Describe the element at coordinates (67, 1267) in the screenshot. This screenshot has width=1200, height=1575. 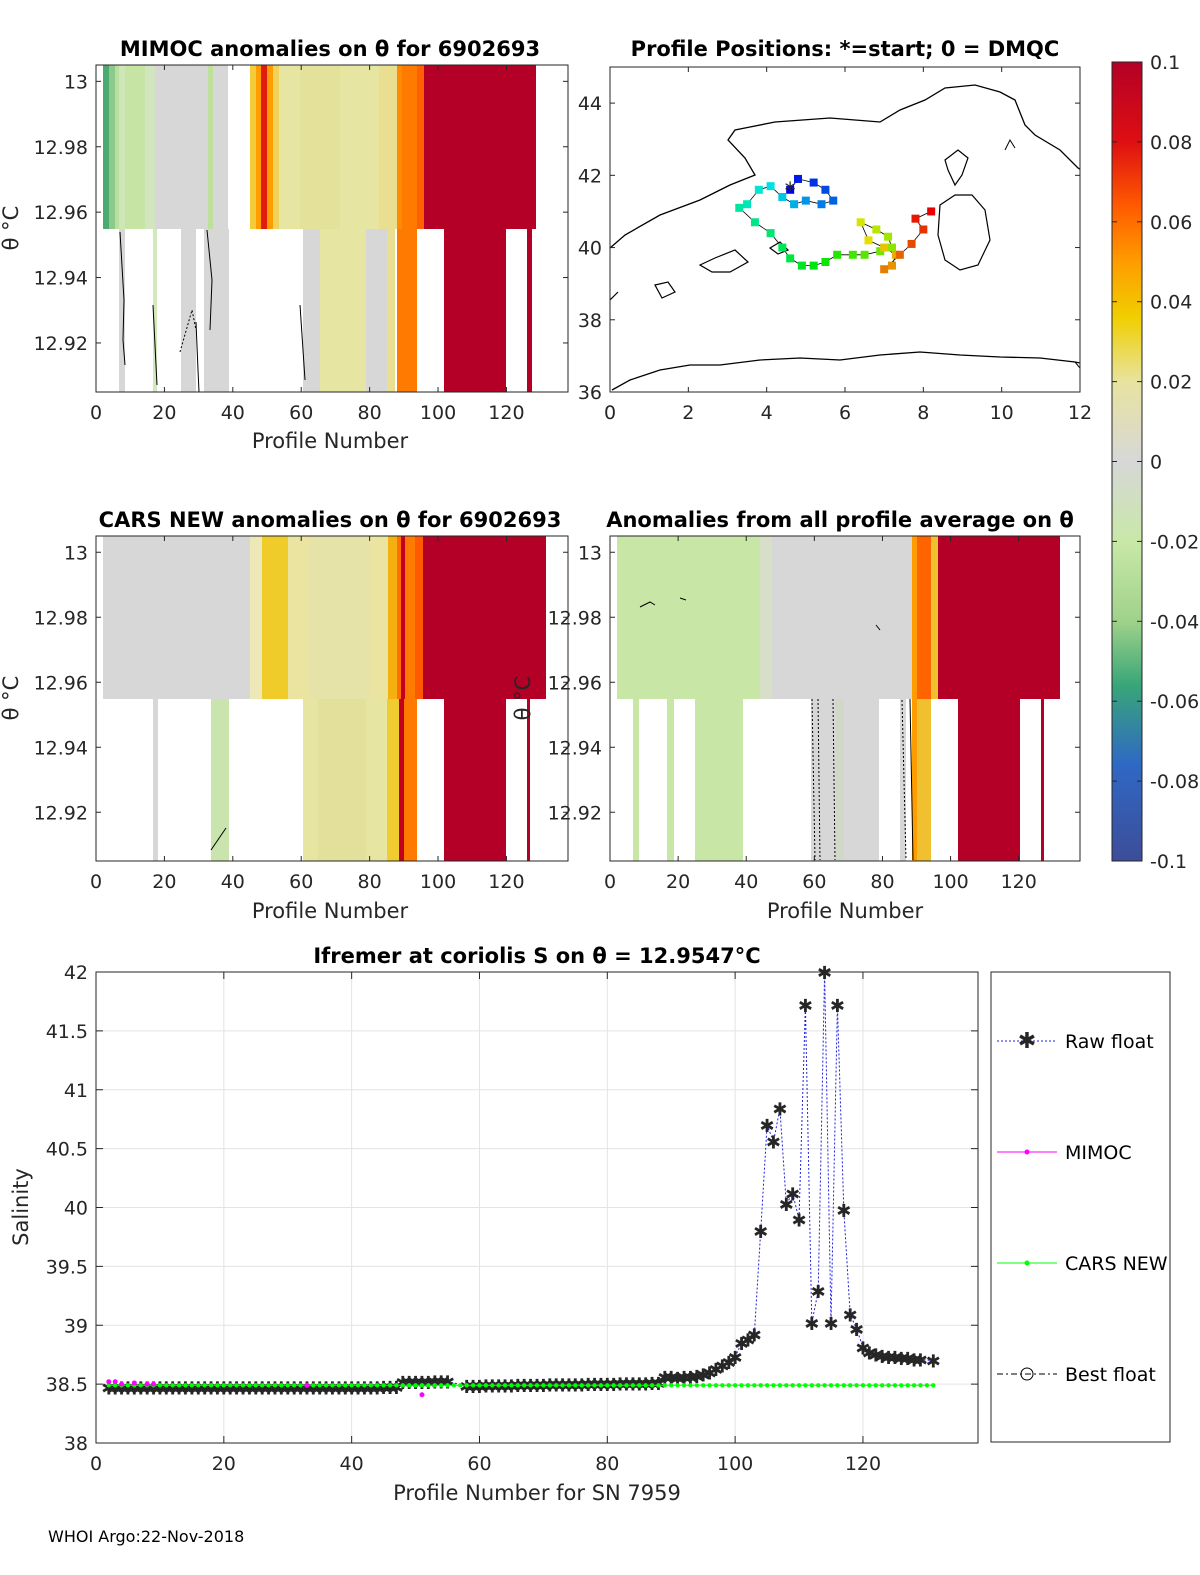
I see `y-tick-label: 39.5` at that location.